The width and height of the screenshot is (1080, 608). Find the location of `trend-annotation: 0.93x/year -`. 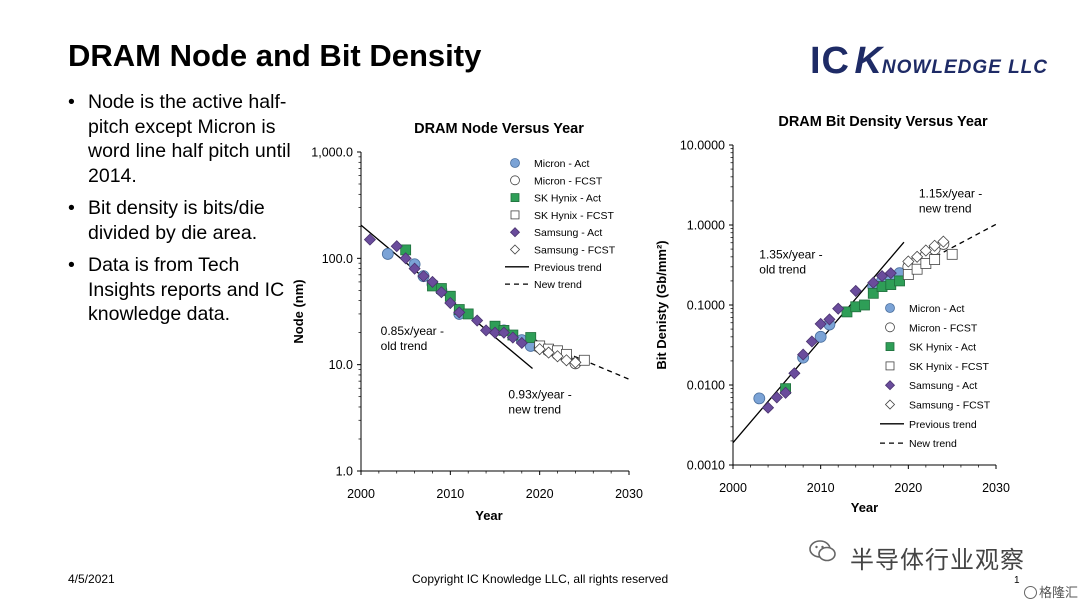

trend-annotation: 0.93x/year - is located at coordinates (539, 395).